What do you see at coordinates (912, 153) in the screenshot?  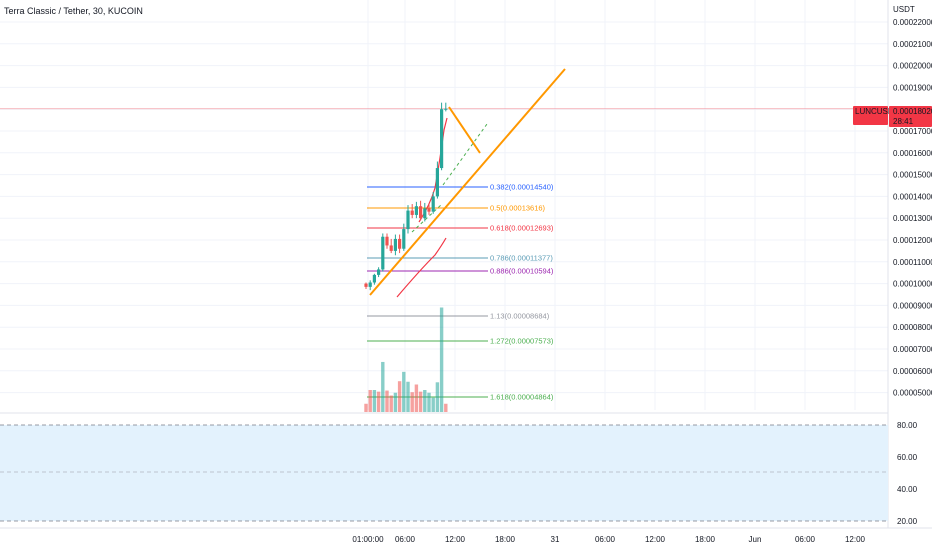 I see `price-tick-label: 0.00016000` at bounding box center [912, 153].